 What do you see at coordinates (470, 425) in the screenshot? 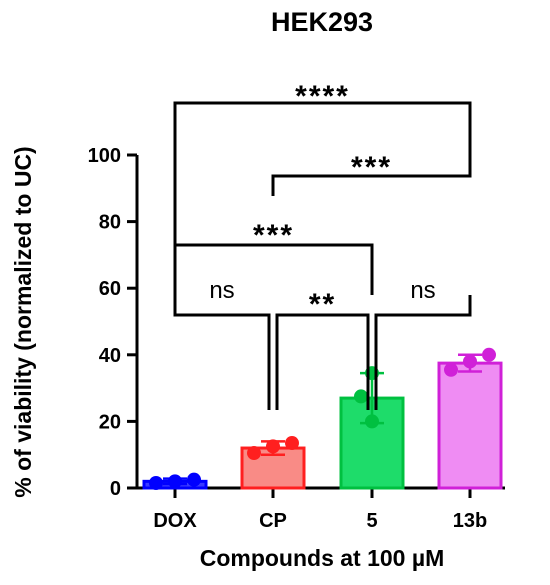
I see `bar` at bounding box center [470, 425].